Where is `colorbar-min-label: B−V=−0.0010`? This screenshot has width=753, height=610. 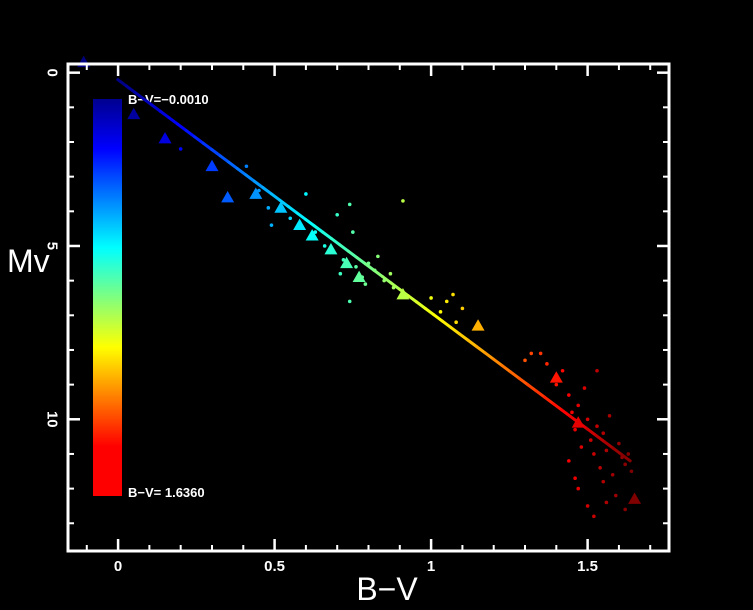 colorbar-min-label: B−V=−0.0010 is located at coordinates (168, 99).